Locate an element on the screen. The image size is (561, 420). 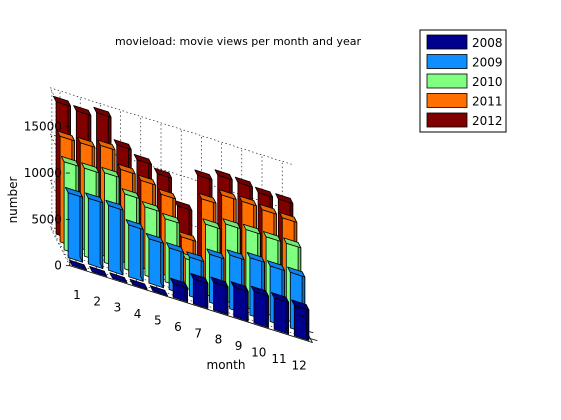
y-tick-label: 5000 is located at coordinates (46, 219).